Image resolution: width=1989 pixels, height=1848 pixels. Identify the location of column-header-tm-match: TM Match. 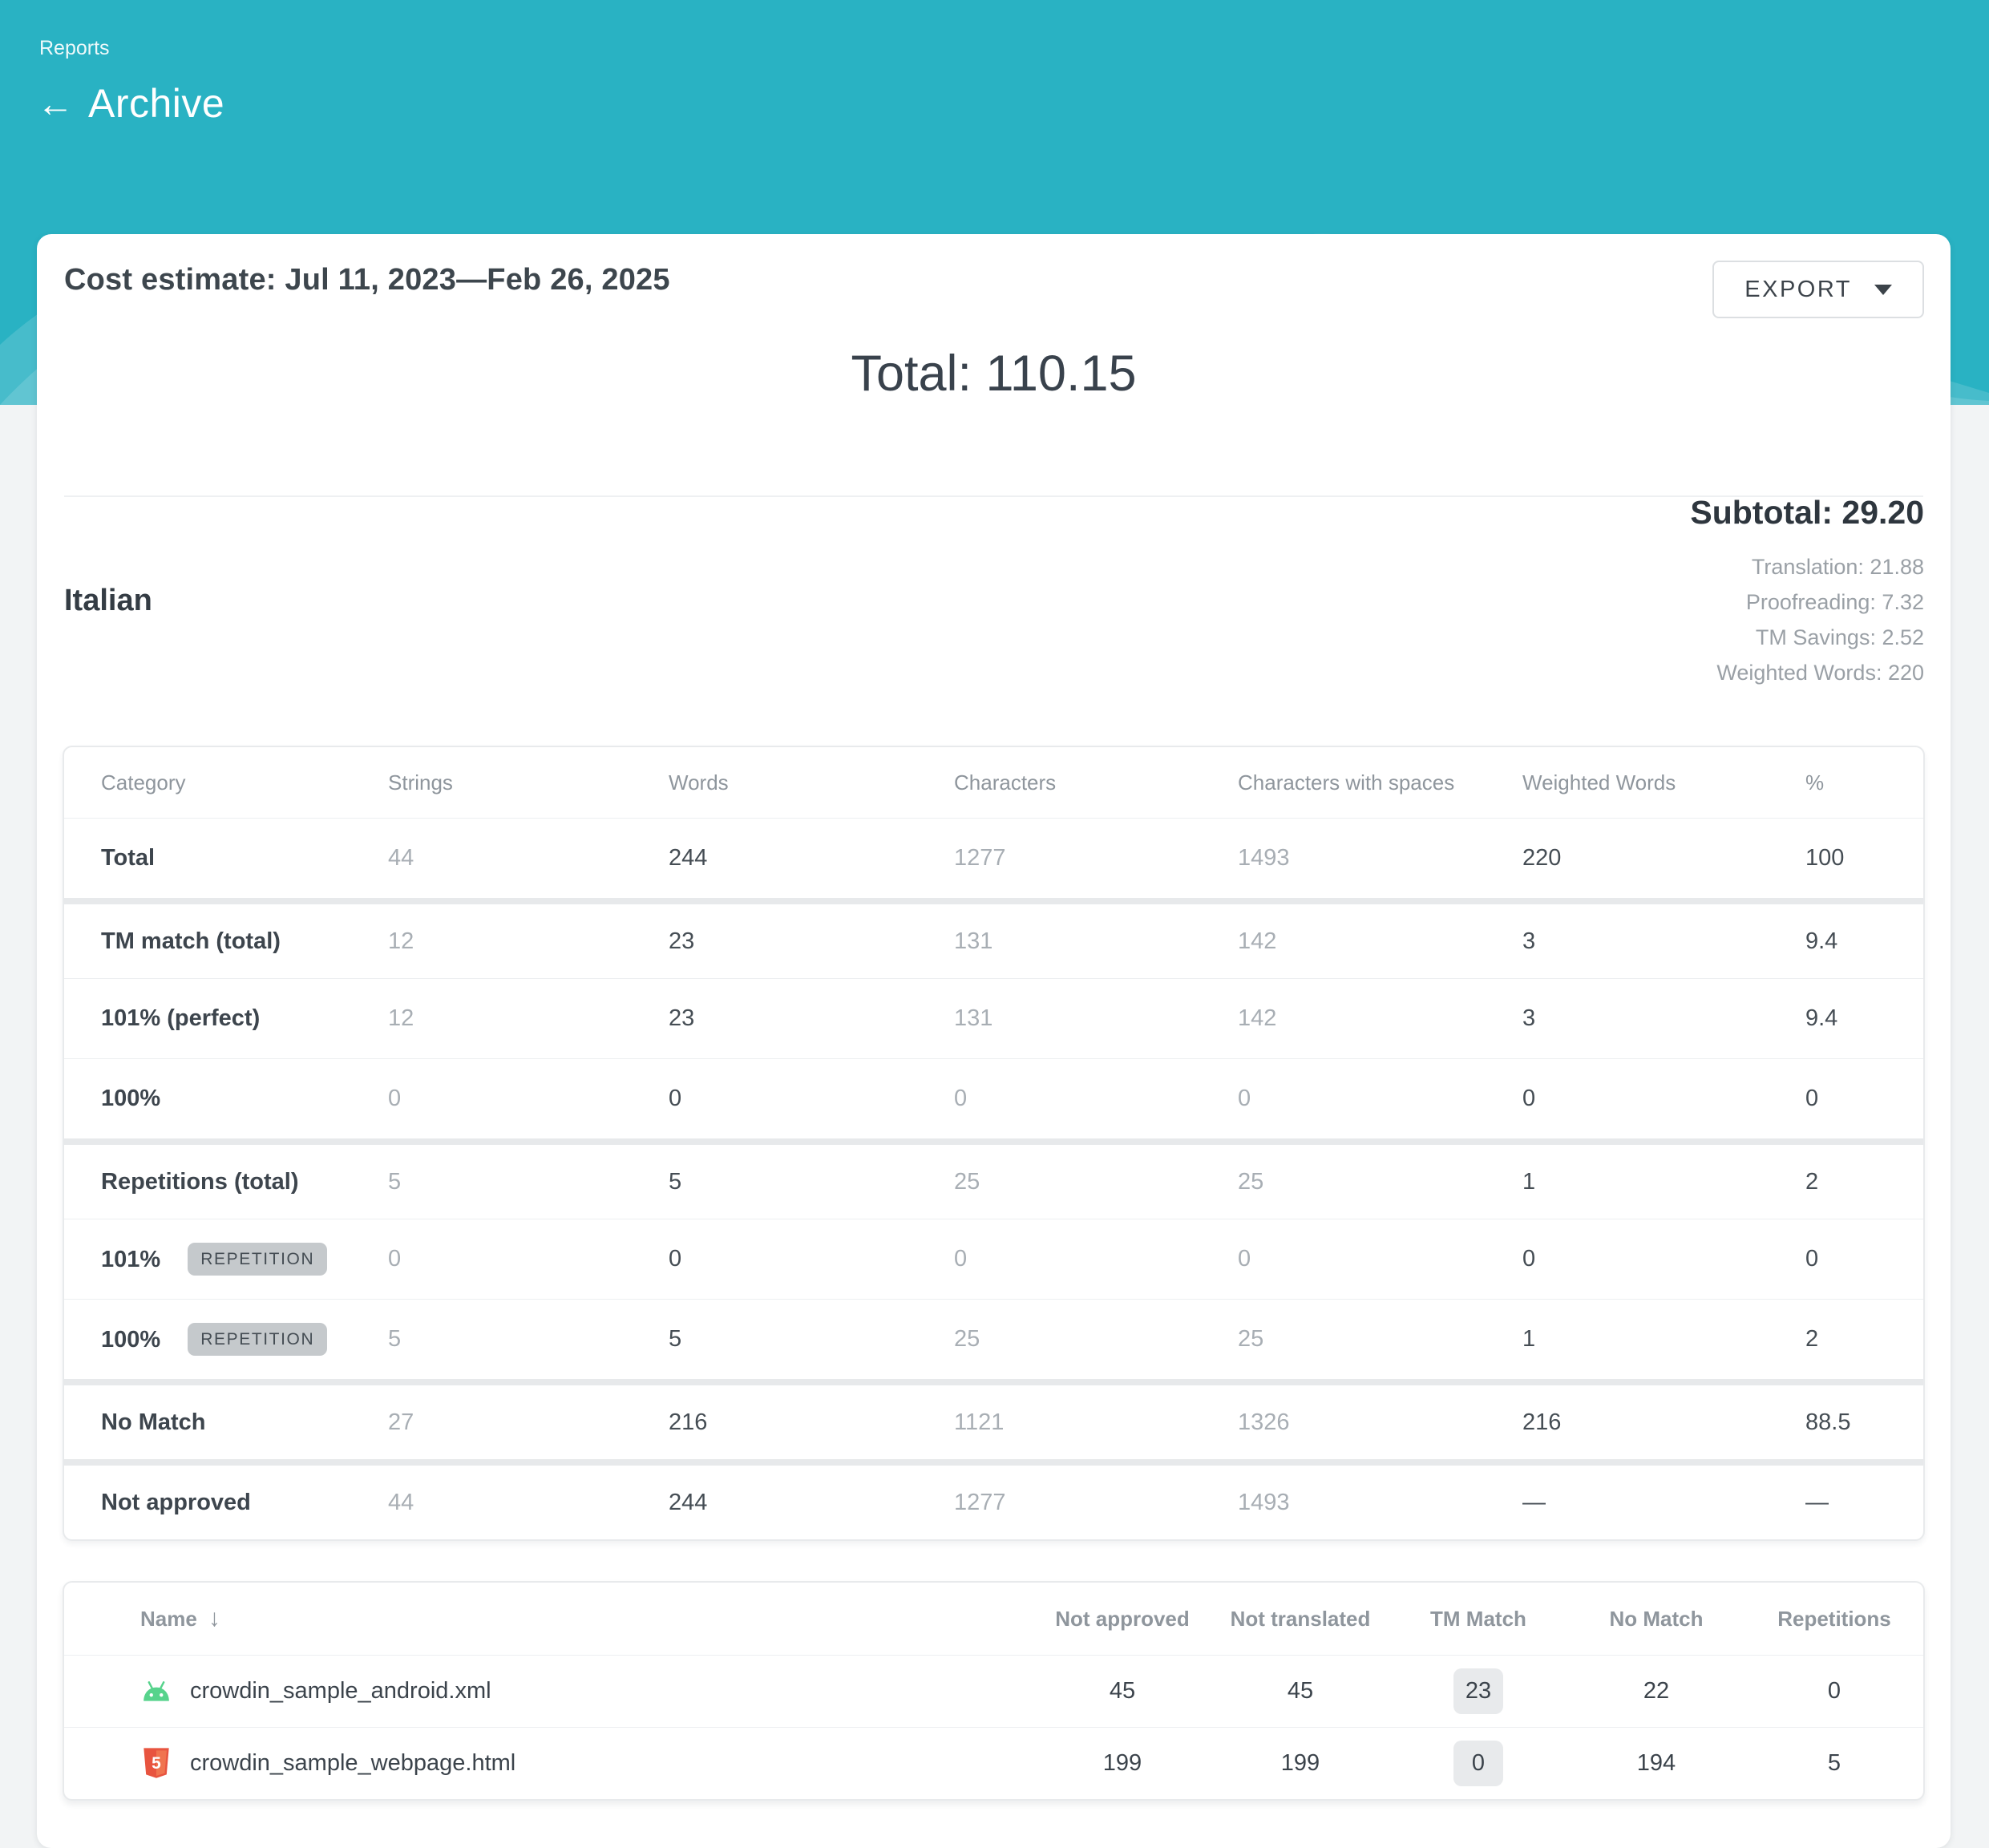
(1478, 1618).